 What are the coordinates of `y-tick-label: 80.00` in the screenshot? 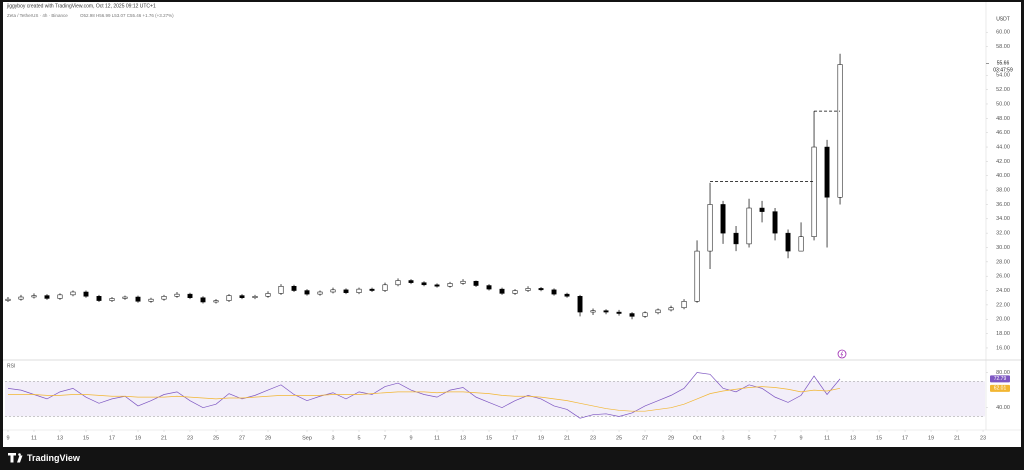 It's located at (1003, 373).